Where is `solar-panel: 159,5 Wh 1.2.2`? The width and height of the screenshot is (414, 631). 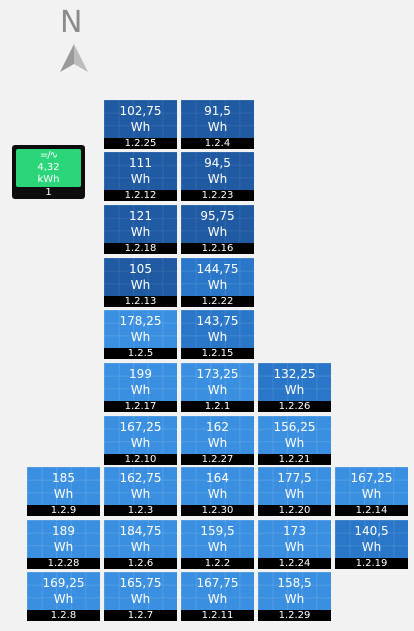 solar-panel: 159,5 Wh 1.2.2 is located at coordinates (217, 545).